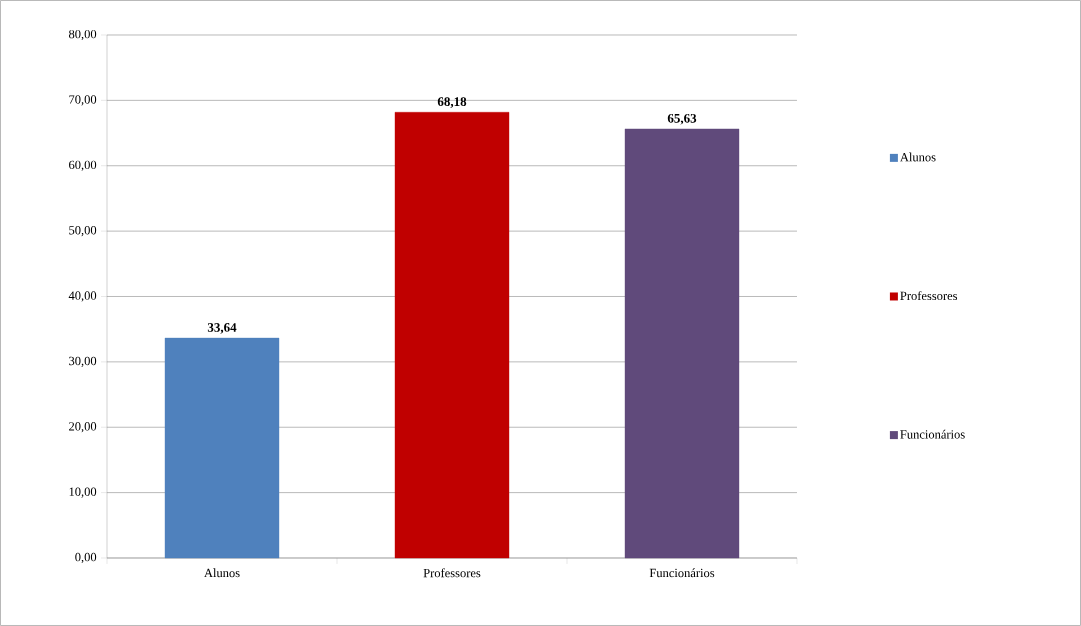 This screenshot has width=1081, height=626. I want to click on y-tick-label: 0,00, so click(86, 558).